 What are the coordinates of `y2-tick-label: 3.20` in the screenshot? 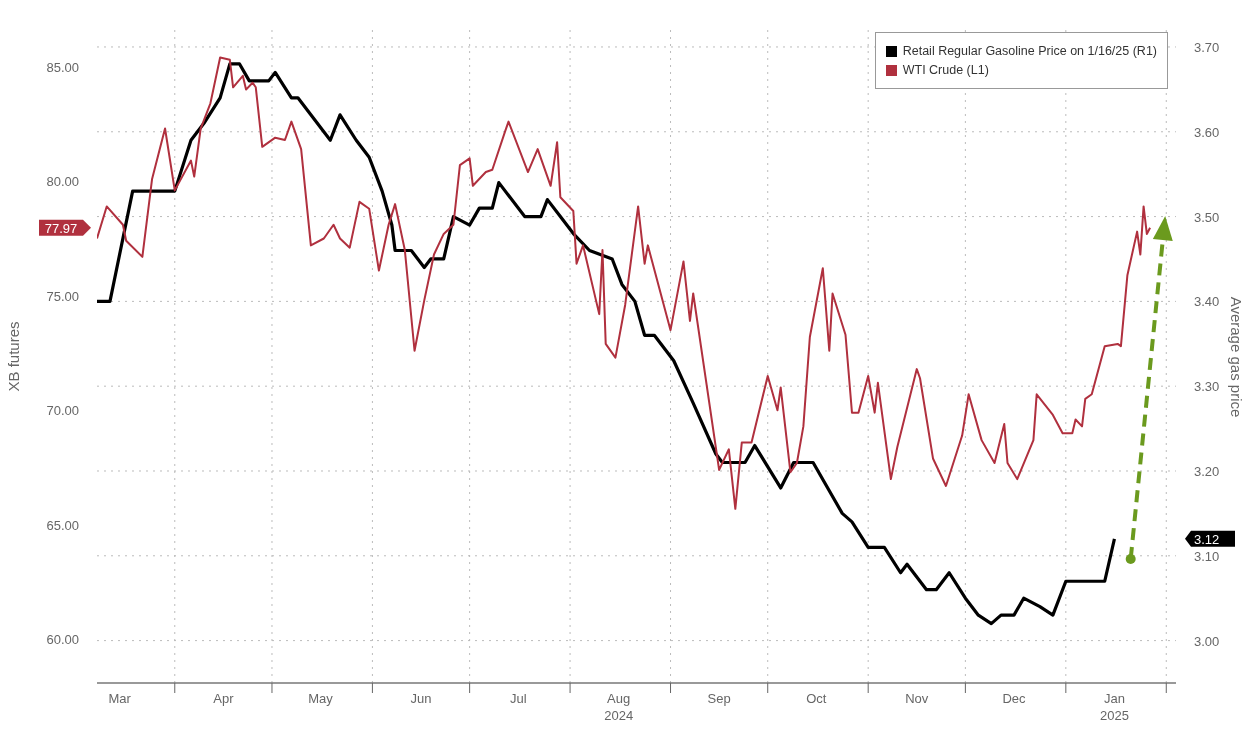 It's located at (1207, 471).